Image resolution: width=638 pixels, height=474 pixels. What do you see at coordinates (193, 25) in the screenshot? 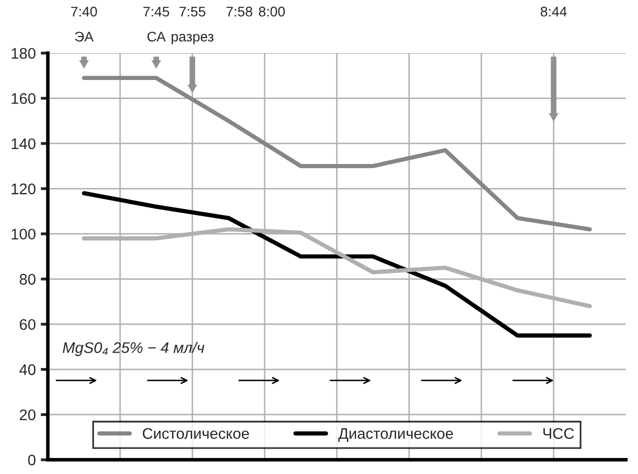
I see `text: 7:55 разрез` at bounding box center [193, 25].